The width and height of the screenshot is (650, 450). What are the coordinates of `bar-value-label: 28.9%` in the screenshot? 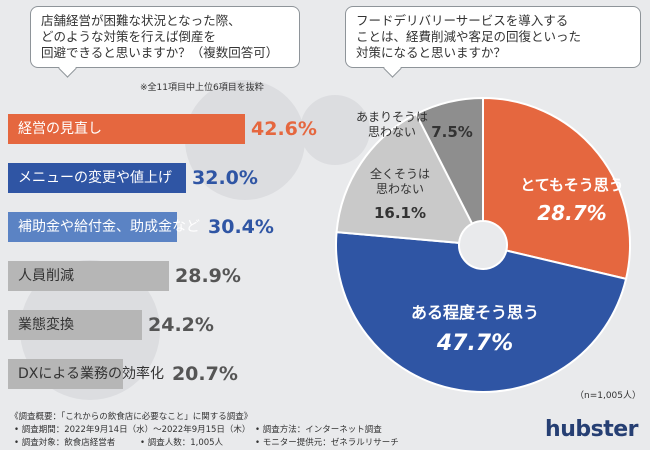 It's located at (208, 276).